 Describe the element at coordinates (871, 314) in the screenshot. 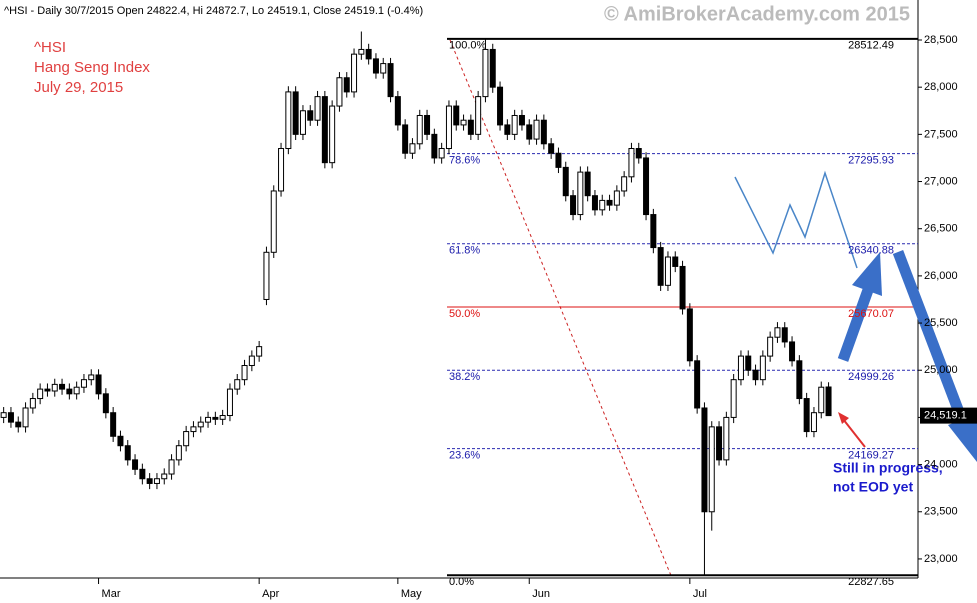

I see `level-value: 25670.07` at that location.